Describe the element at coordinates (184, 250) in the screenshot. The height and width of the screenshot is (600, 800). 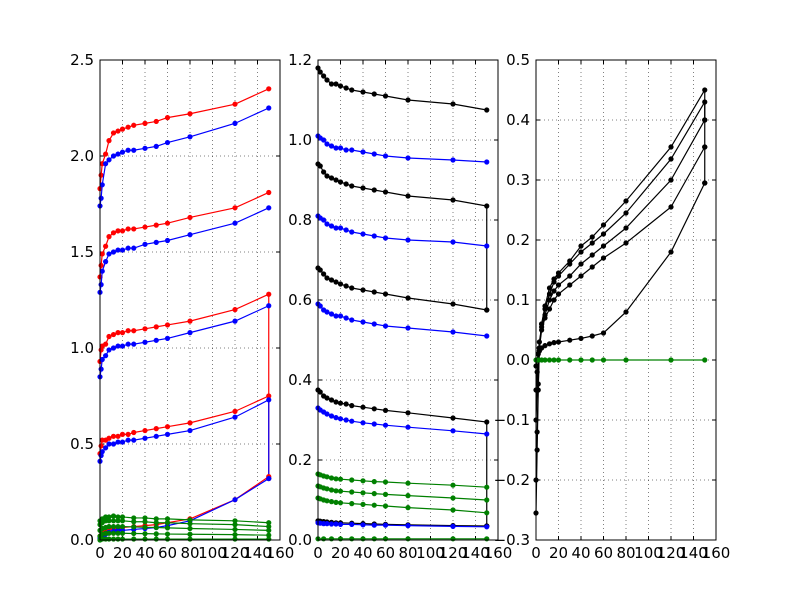
I see `series-line` at that location.